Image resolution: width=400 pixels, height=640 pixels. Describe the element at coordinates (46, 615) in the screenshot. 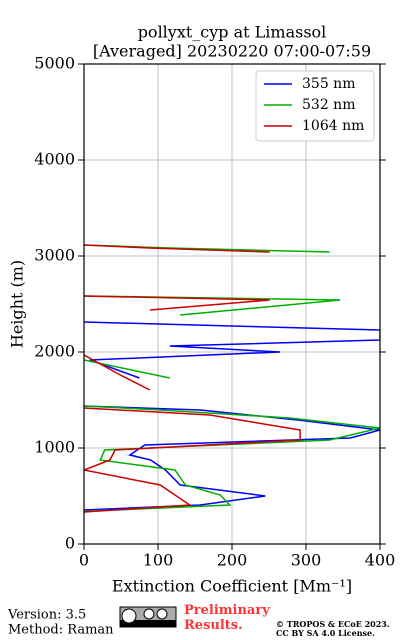

I see `version: Version: 3.5` at that location.